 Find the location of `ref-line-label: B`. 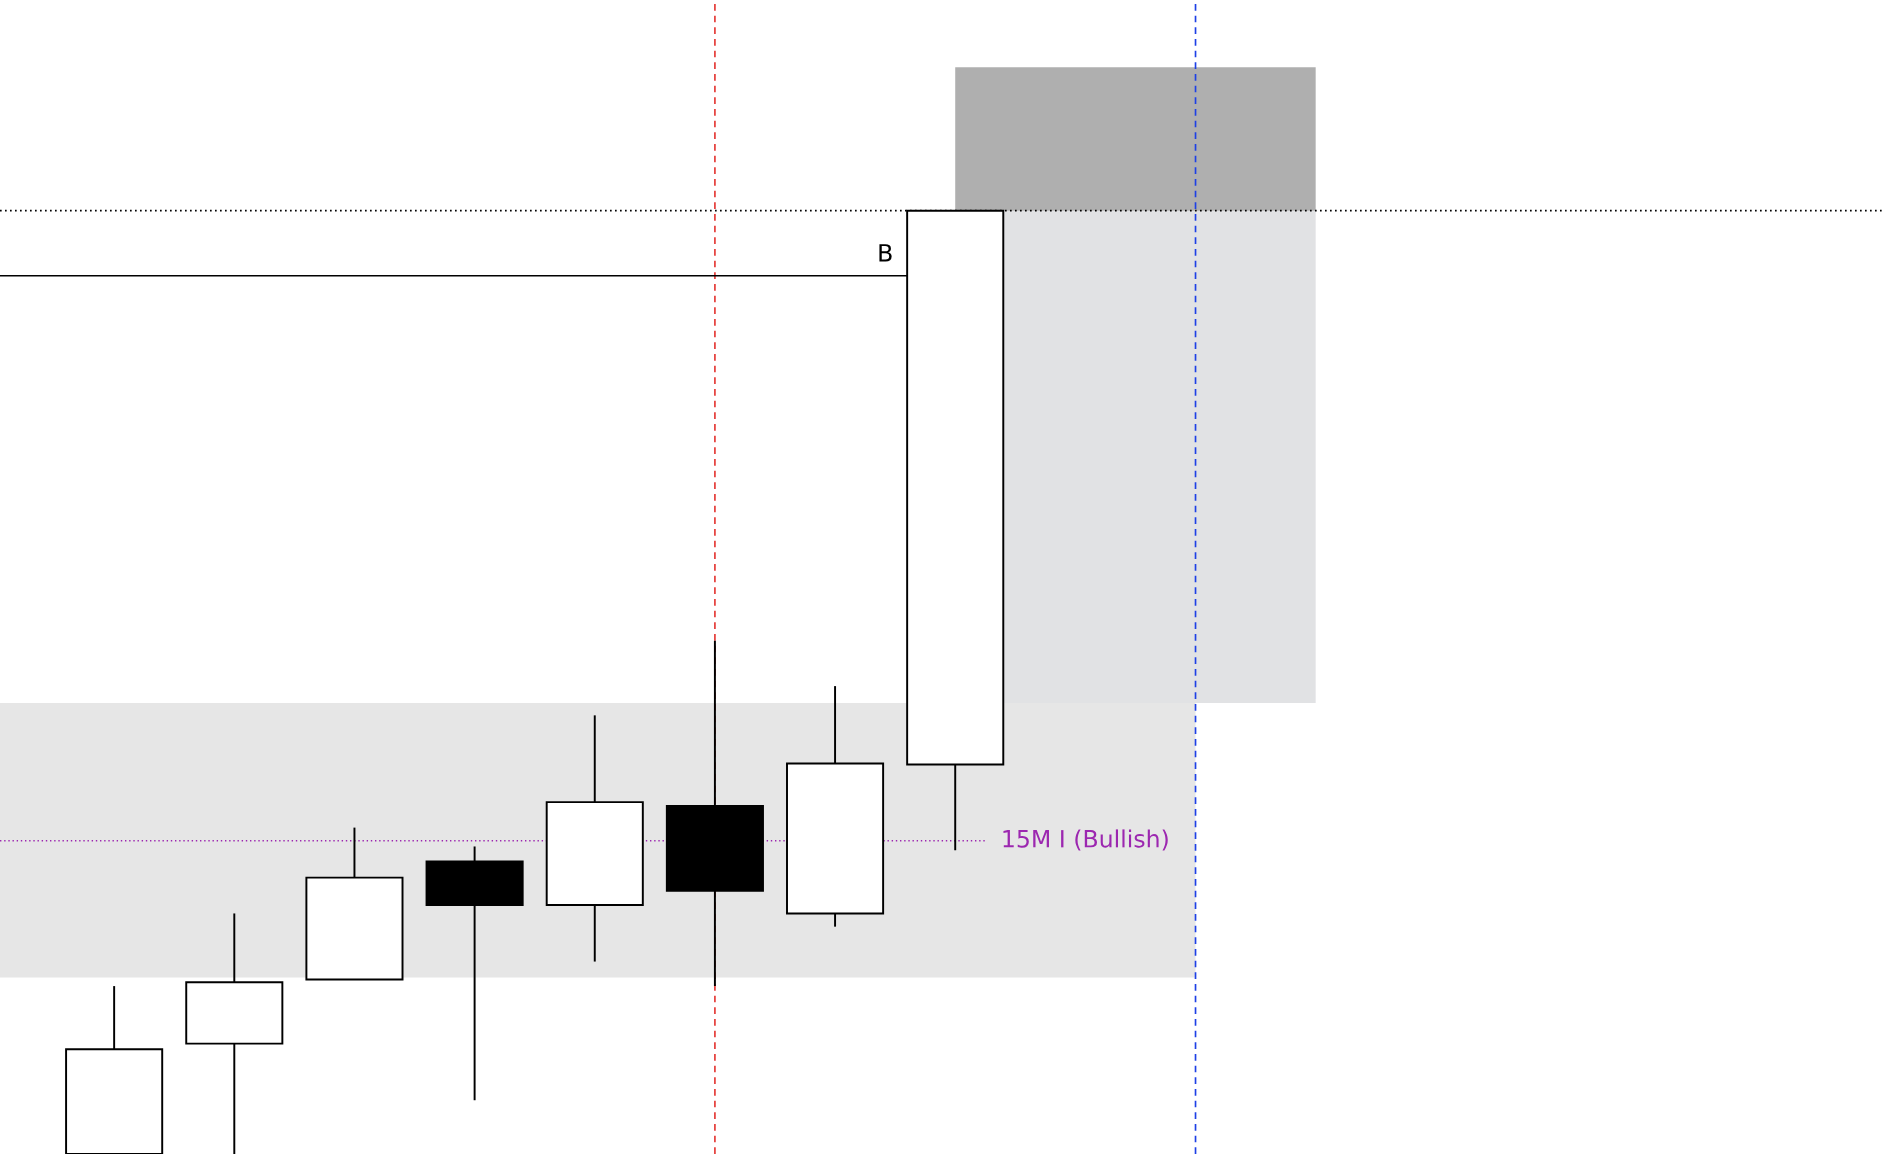

ref-line-label: B is located at coordinates (885, 253).